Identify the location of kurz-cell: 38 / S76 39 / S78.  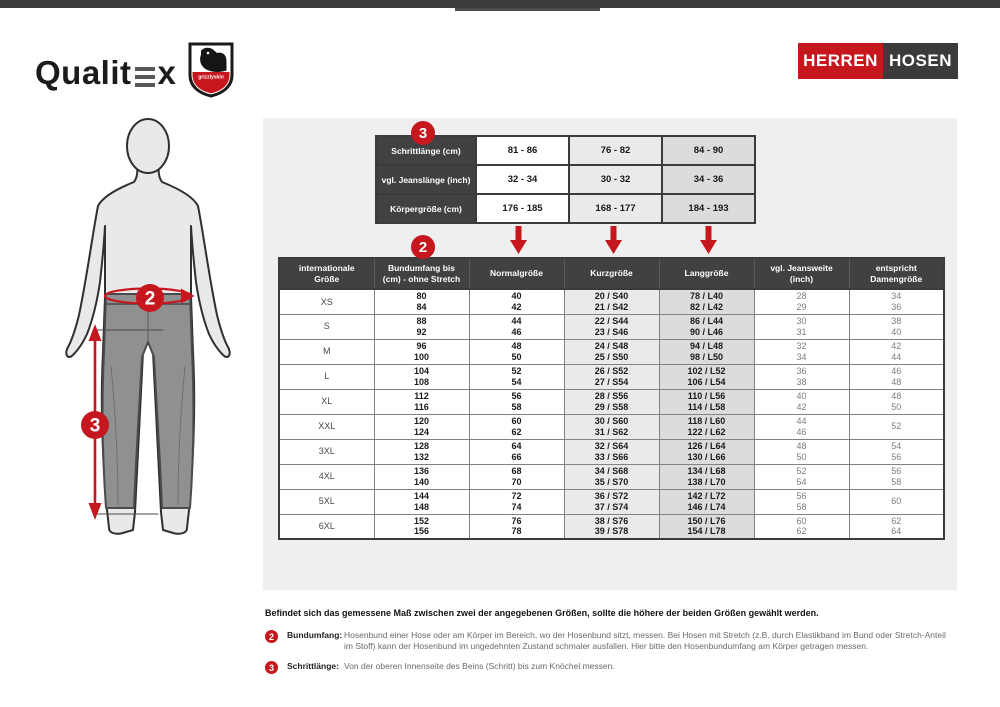
(611, 526).